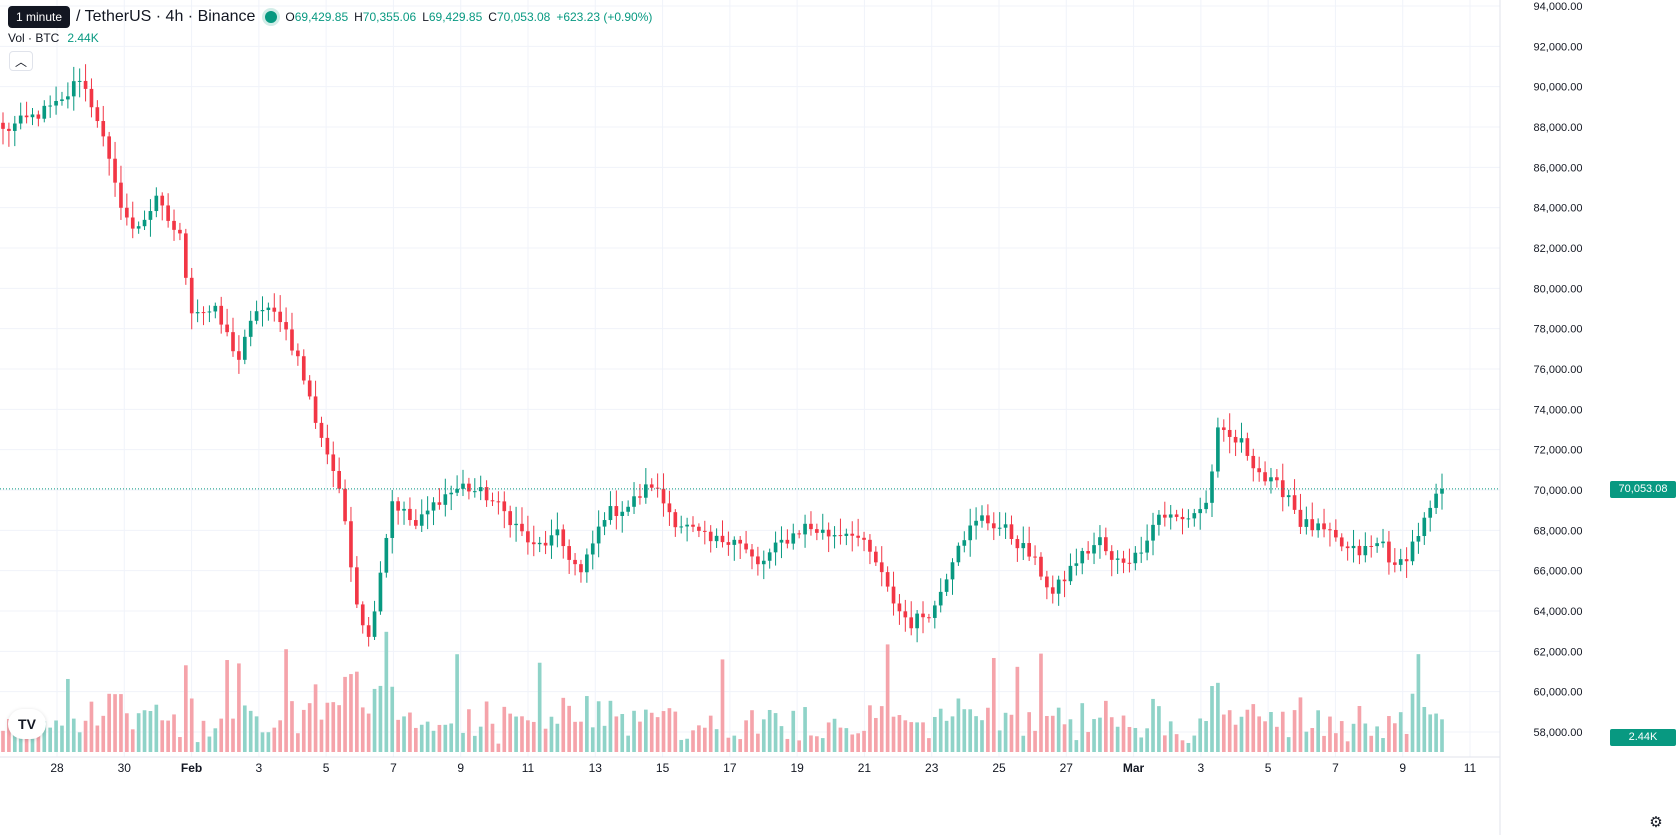 The height and width of the screenshot is (835, 1678). Describe the element at coordinates (452, 17) in the screenshot. I see `ohlc-low: L69,429.85` at that location.